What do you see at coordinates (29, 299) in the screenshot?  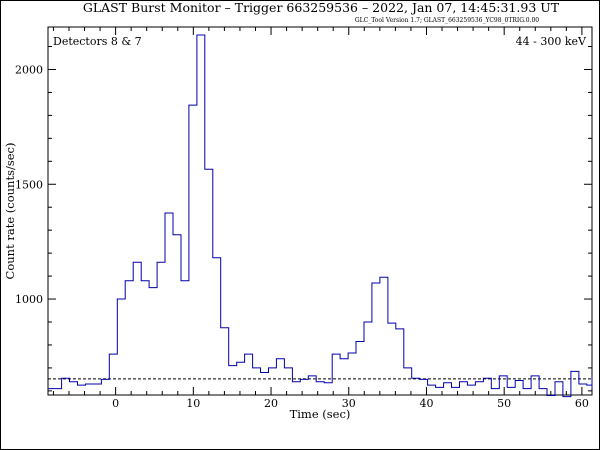 I see `y-tick-label: 1000` at bounding box center [29, 299].